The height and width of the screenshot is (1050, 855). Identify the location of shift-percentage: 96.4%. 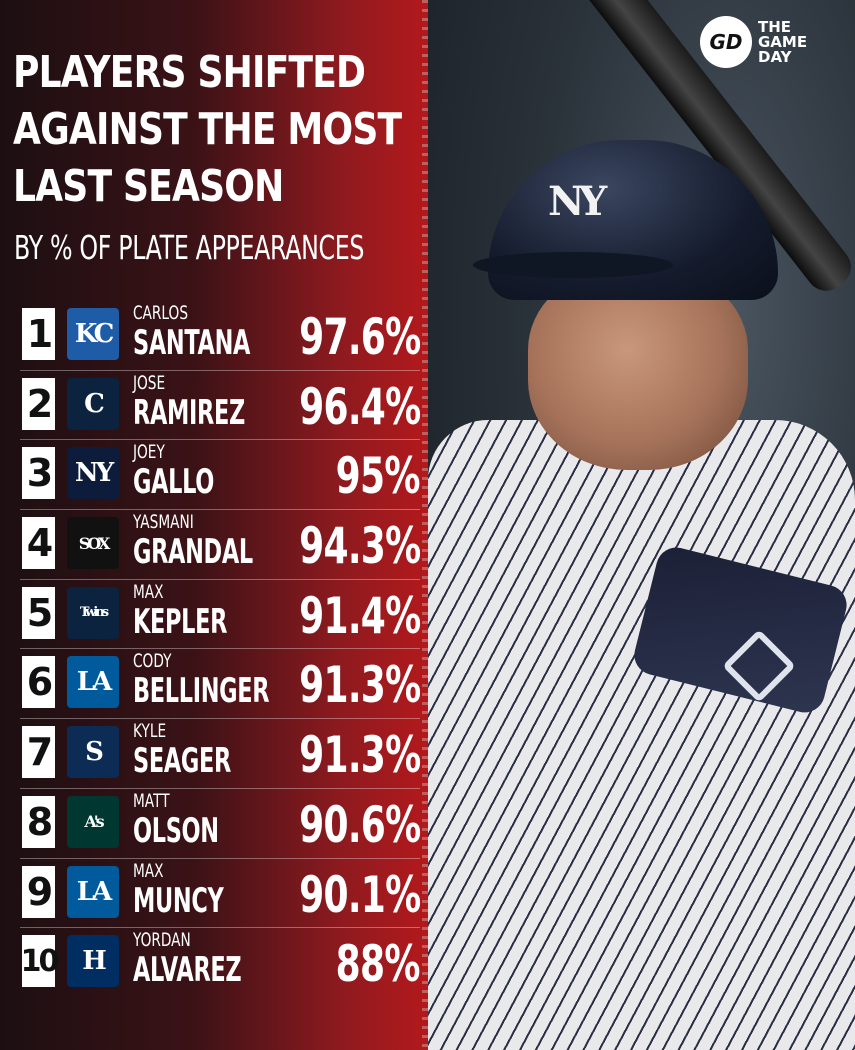
(359, 406).